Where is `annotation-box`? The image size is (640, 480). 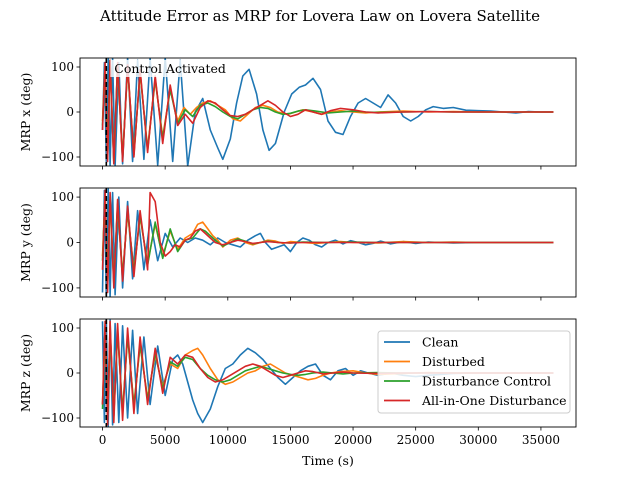
annotation-box is located at coordinates (167, 68).